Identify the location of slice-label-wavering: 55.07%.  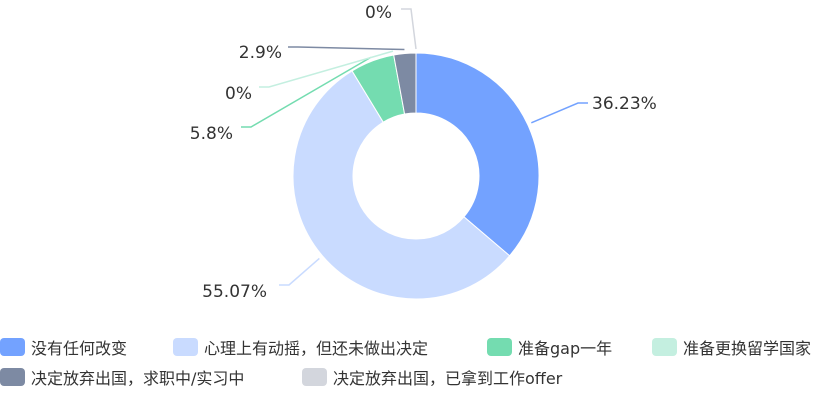
(234, 292).